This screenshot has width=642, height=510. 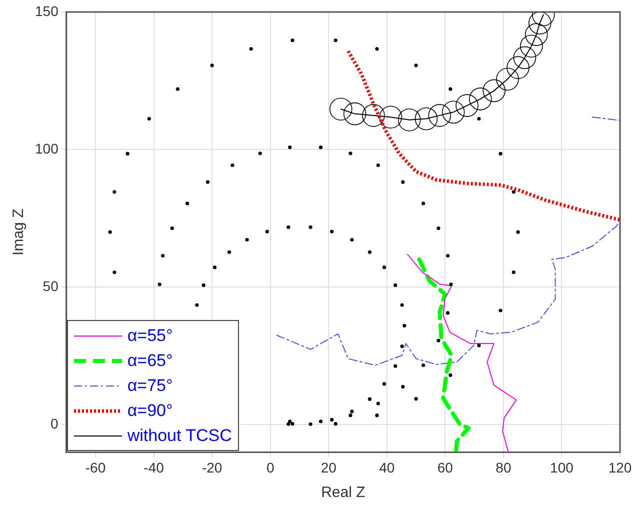 I want to click on x-tick-label: -40, so click(x=154, y=467).